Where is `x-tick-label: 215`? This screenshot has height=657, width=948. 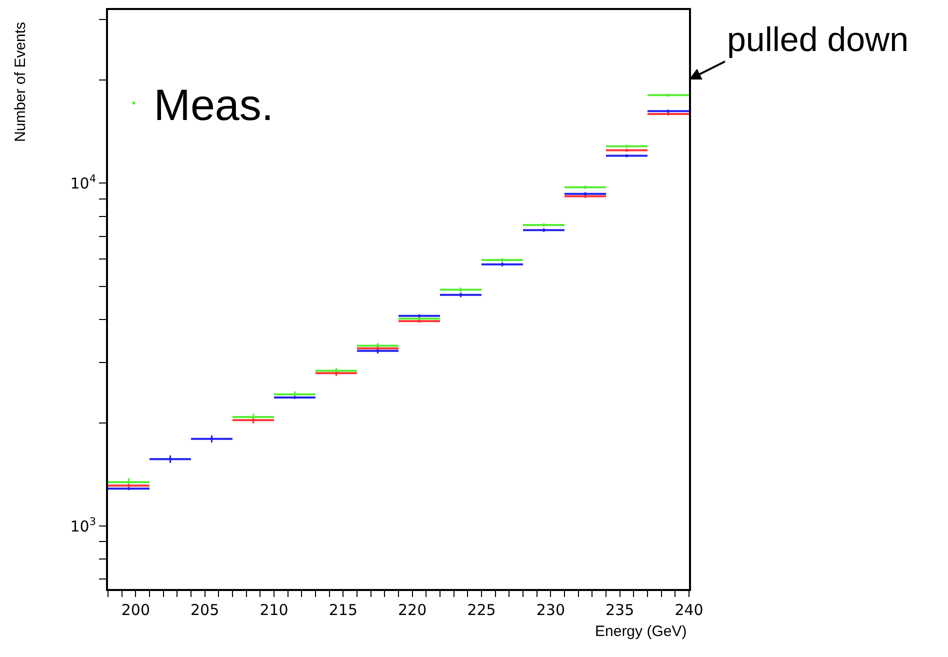 x-tick-label: 215 is located at coordinates (343, 610).